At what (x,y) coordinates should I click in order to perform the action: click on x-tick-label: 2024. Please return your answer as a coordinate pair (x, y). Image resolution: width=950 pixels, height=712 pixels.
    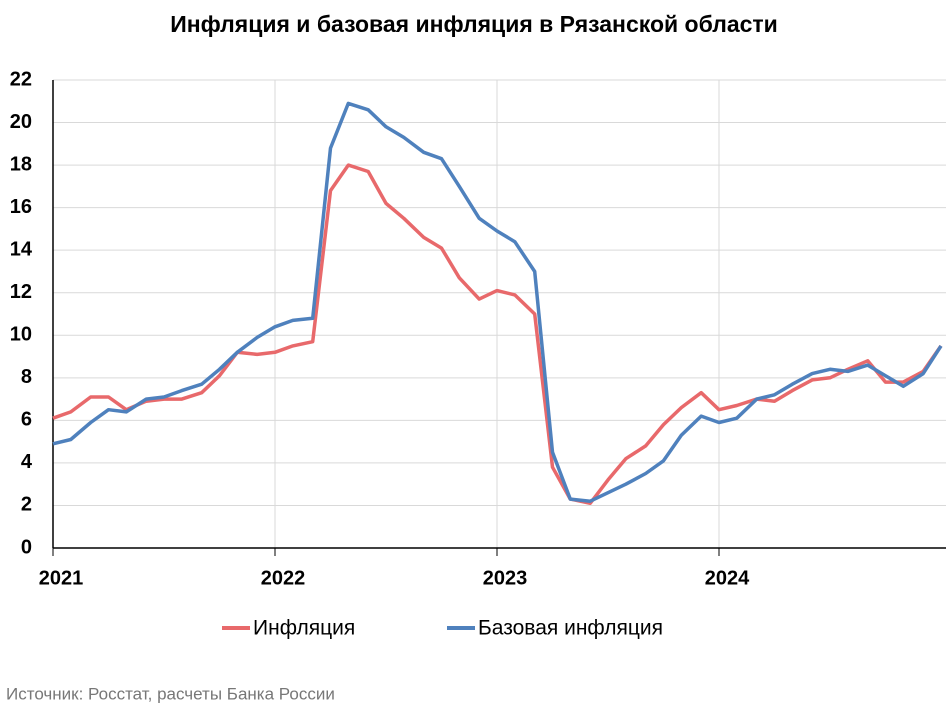
    Looking at the image, I should click on (727, 578).